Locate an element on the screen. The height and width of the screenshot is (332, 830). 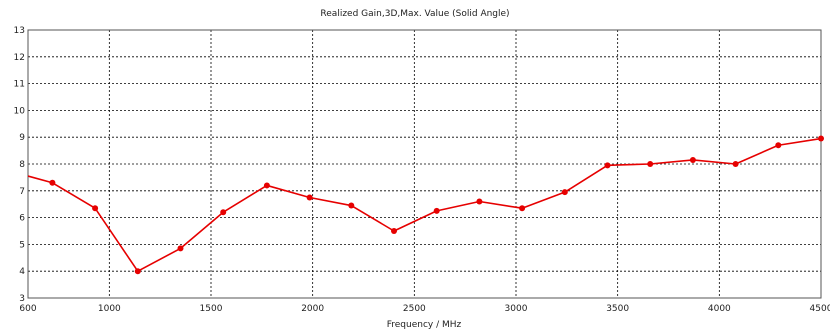
y-tick-label: 8 is located at coordinates (22, 165).